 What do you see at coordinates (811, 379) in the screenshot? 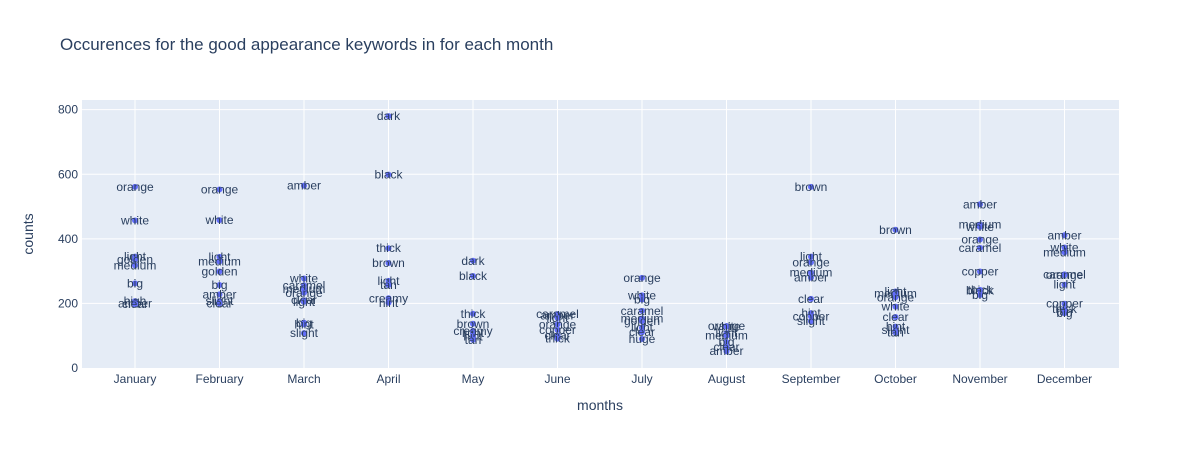
I see `x-tick-label: September` at bounding box center [811, 379].